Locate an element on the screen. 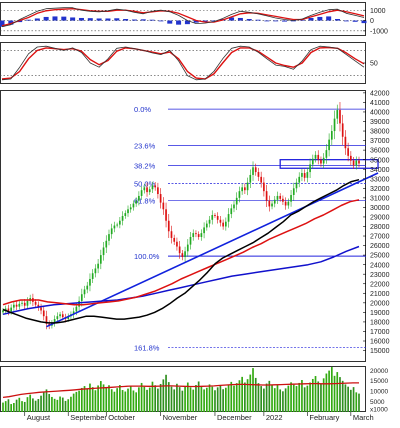 The image size is (400, 428). price-tick-label-15: 27000 is located at coordinates (380, 237).